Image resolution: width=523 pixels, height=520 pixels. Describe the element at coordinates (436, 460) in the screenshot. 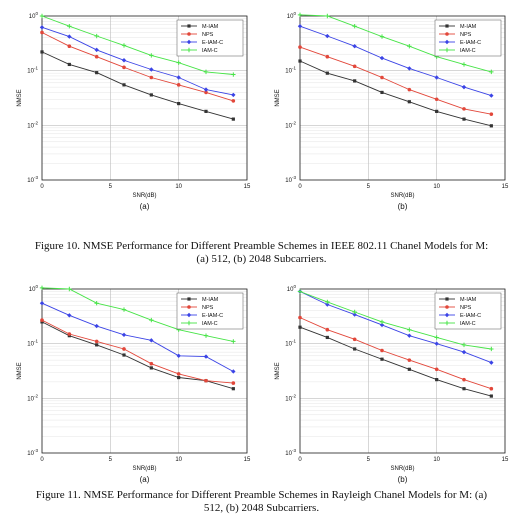

I see `x-tick-label: 10` at that location.